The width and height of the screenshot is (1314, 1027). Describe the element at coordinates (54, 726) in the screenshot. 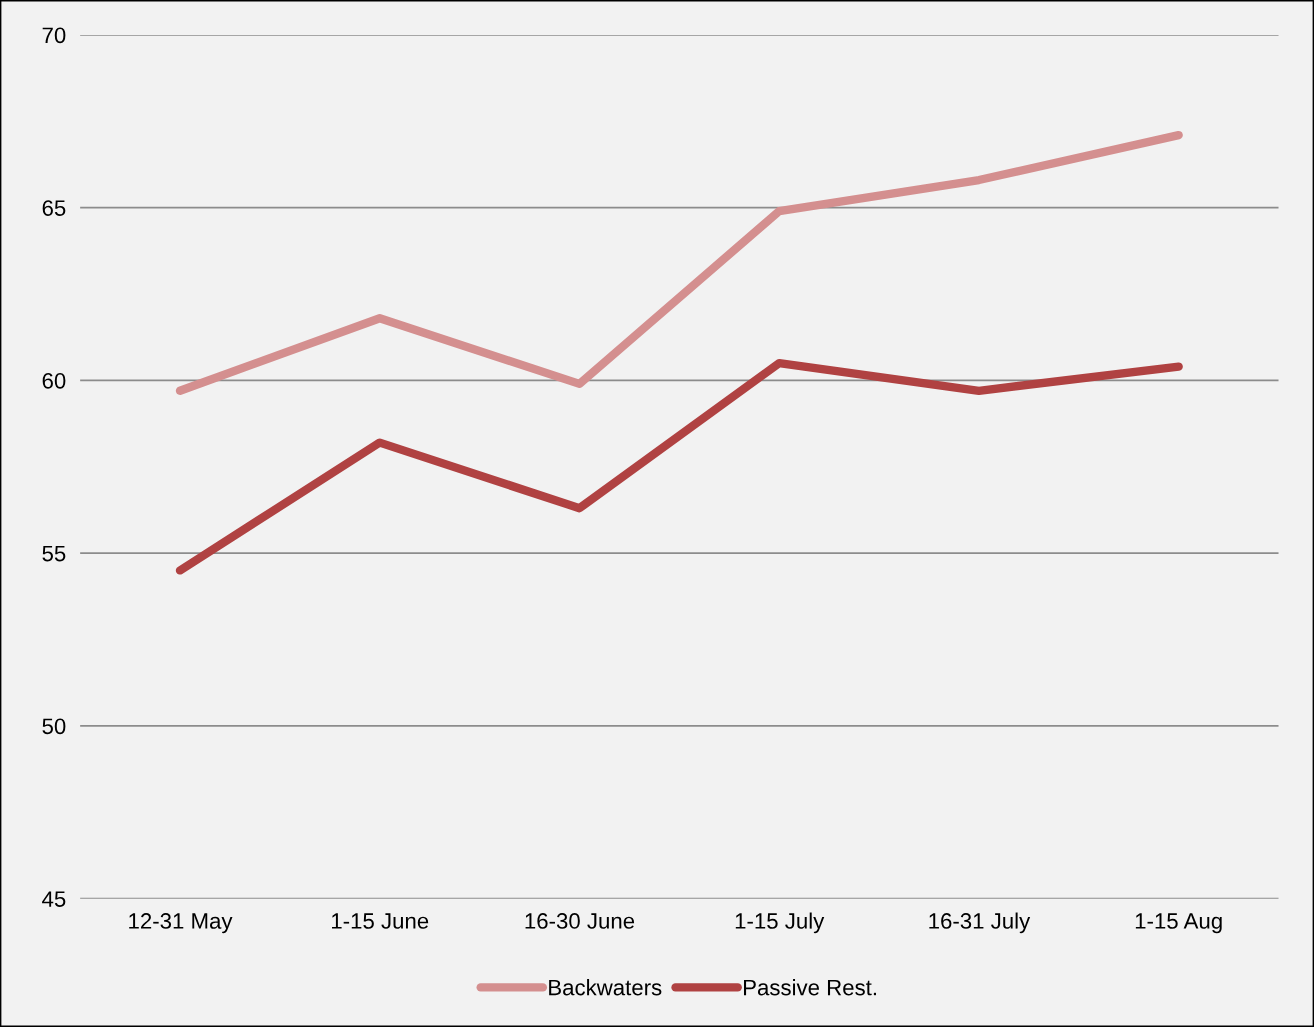

I see `y-tick-label: 50` at that location.